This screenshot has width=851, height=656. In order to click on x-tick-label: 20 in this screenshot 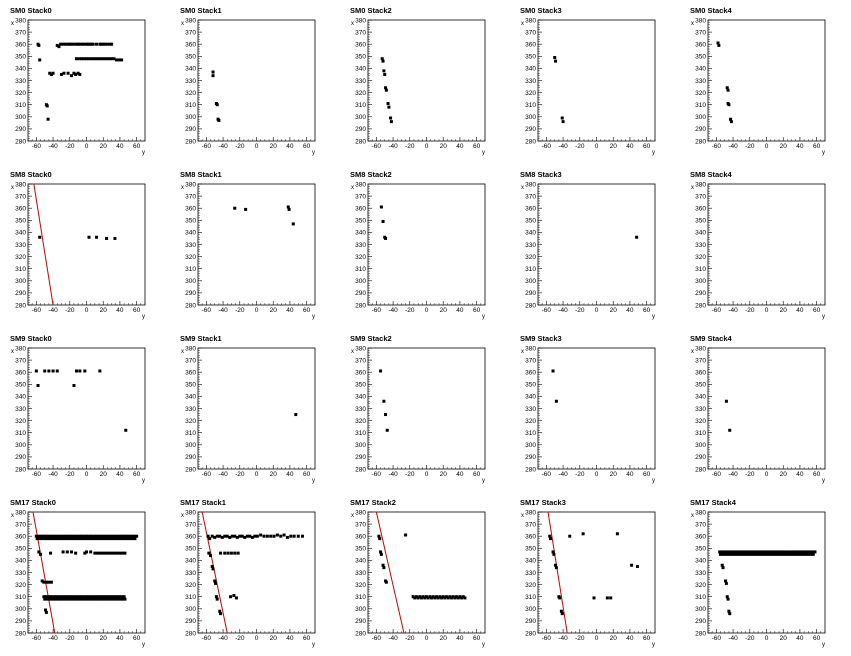, I will do `click(104, 146)`.